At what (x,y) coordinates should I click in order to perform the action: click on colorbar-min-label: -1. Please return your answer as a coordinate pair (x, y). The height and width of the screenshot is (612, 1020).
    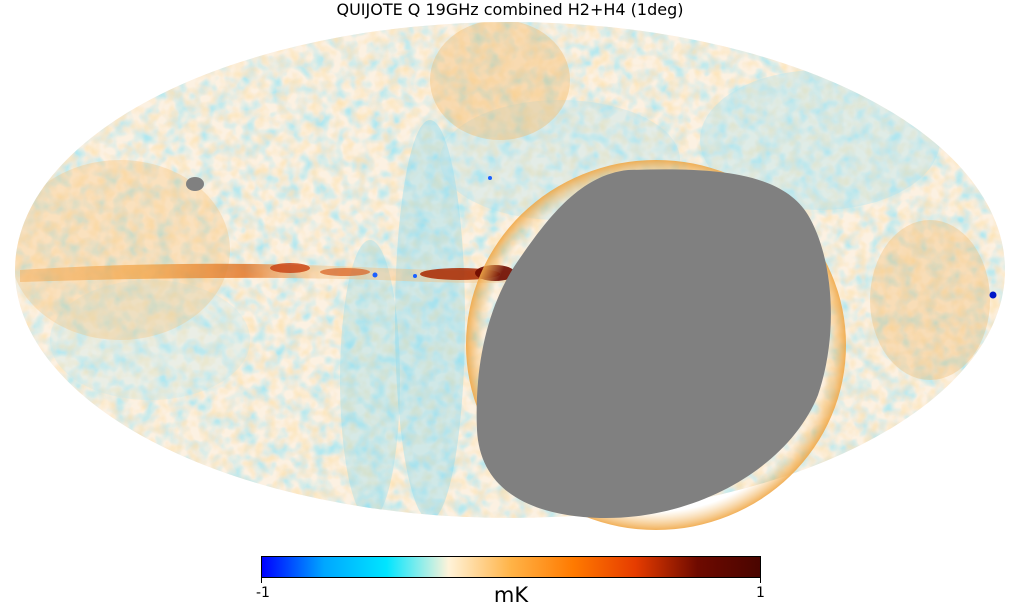
    Looking at the image, I should click on (263, 593).